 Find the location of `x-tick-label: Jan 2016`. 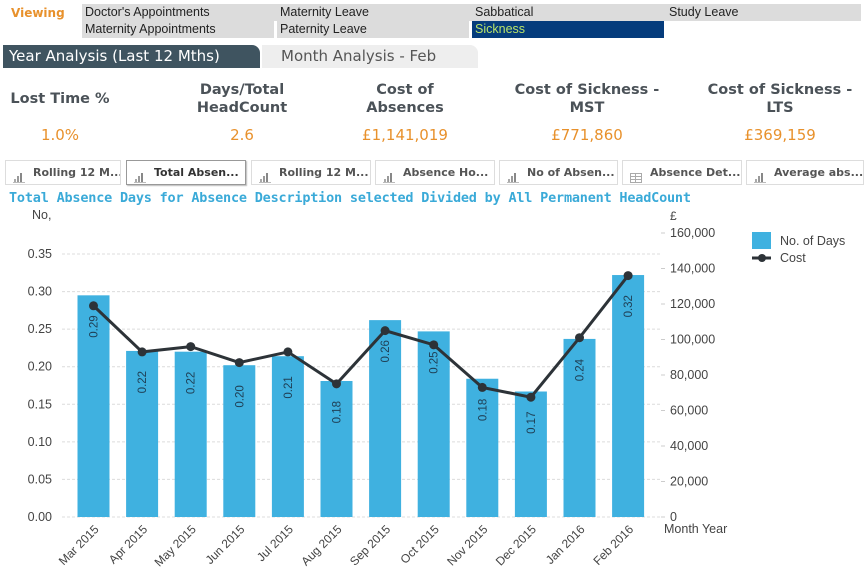

x-tick-label: Jan 2016 is located at coordinates (565, 544).